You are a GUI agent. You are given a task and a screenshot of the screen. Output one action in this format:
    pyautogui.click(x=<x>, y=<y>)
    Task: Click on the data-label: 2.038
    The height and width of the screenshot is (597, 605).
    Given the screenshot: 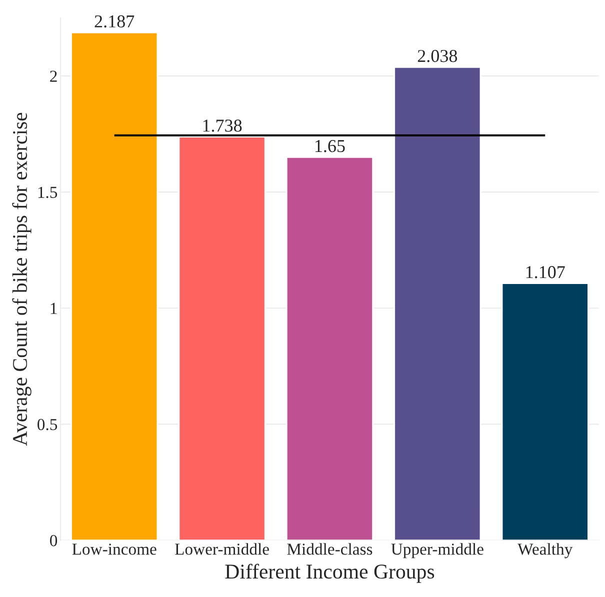 What is the action you would take?
    pyautogui.click(x=438, y=56)
    